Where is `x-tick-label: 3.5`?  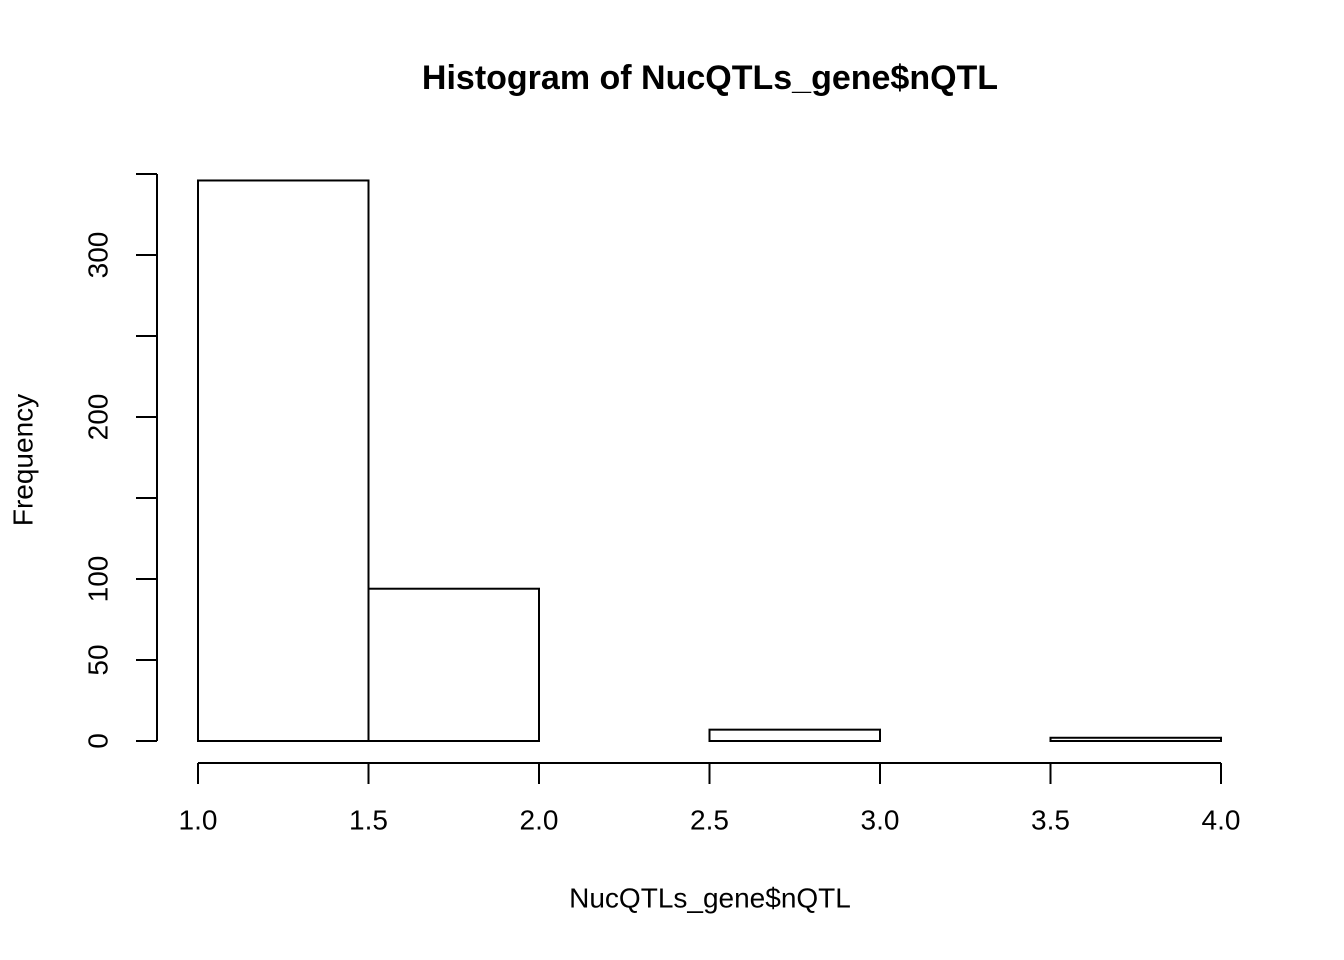
x-tick-label: 3.5 is located at coordinates (1050, 819).